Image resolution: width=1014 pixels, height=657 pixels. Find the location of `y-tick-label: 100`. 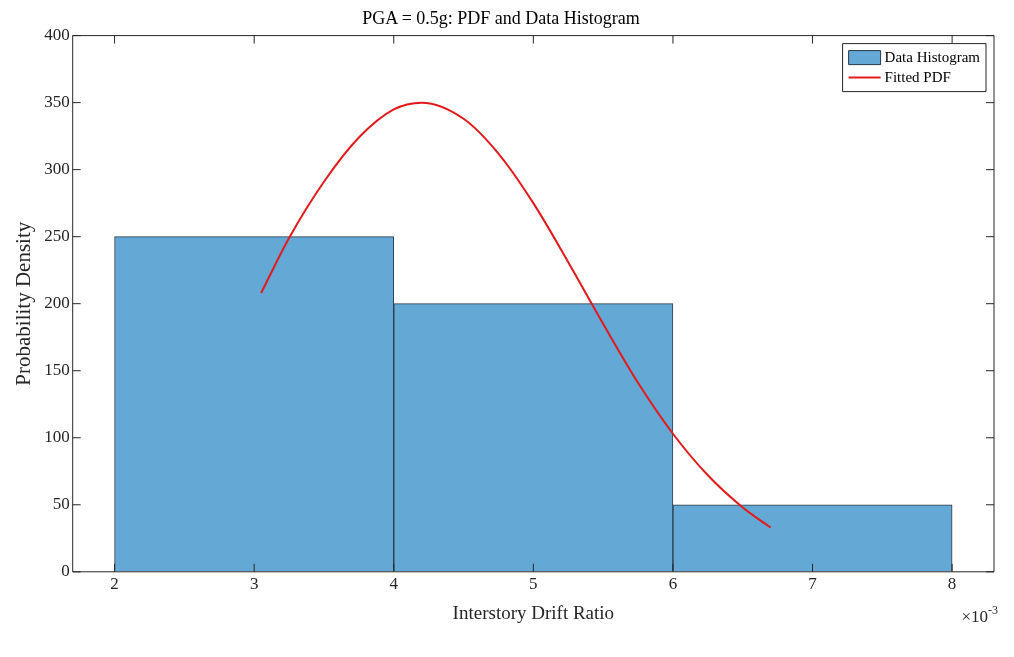

y-tick-label: 100 is located at coordinates (57, 437).